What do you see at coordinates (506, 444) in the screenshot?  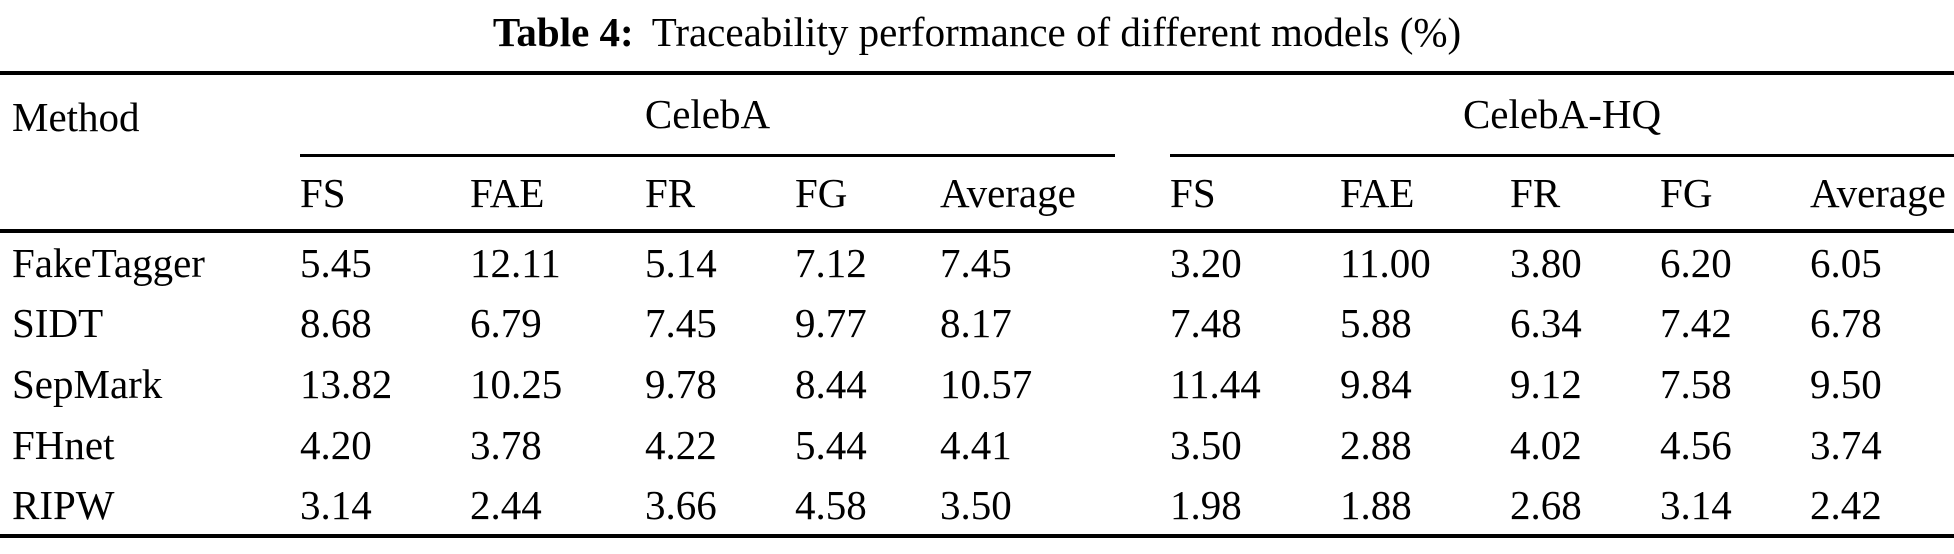 I see `value-cell: 3.78` at bounding box center [506, 444].